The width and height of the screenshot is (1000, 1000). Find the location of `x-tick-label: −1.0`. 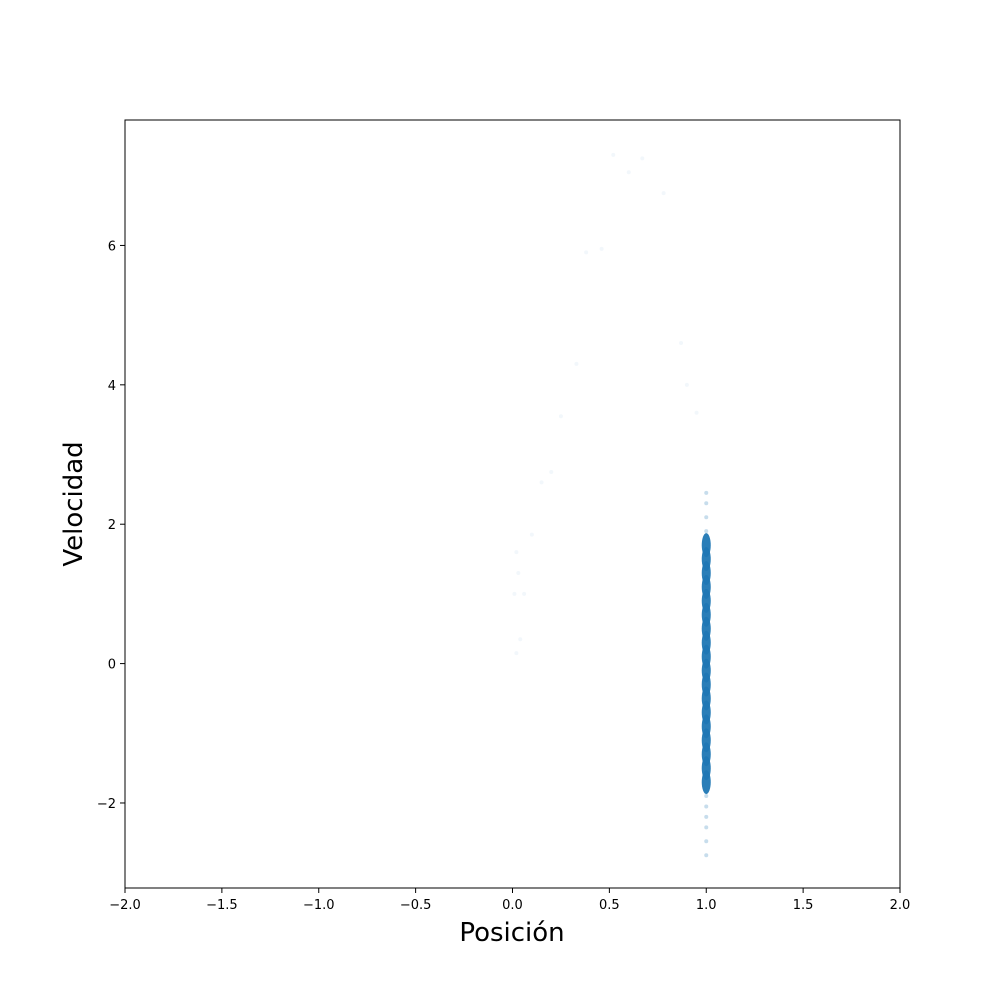

x-tick-label: −1.0 is located at coordinates (319, 905).